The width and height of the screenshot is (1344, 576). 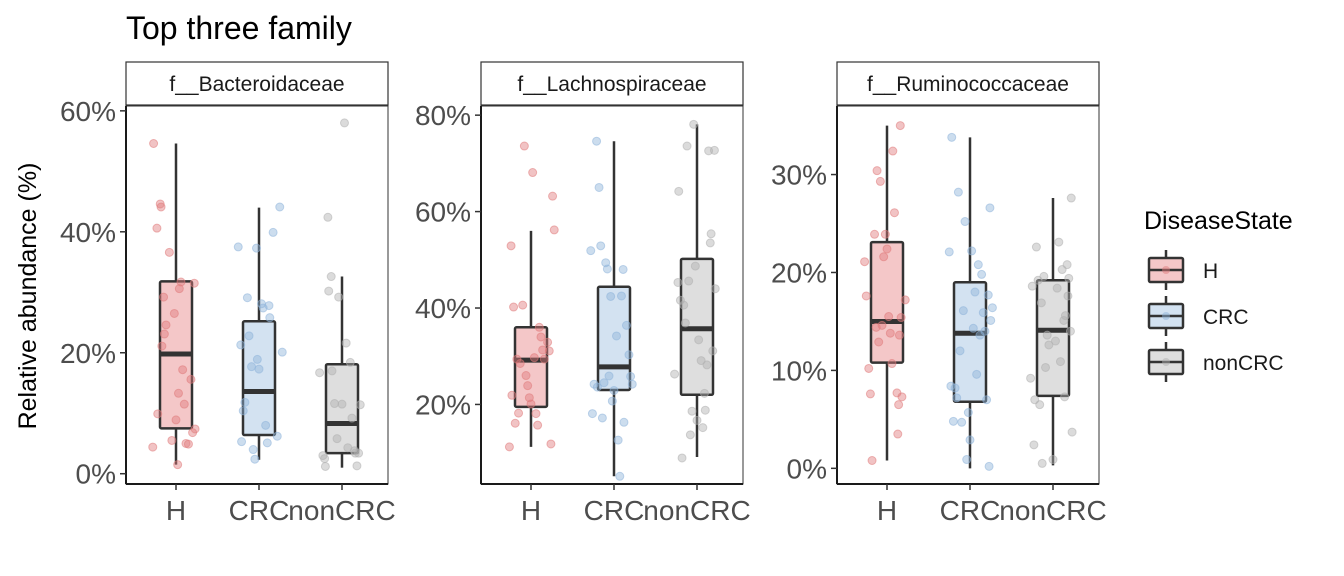 I want to click on facet-strip-label: f__Lachnospiraceae, so click(x=611, y=84).